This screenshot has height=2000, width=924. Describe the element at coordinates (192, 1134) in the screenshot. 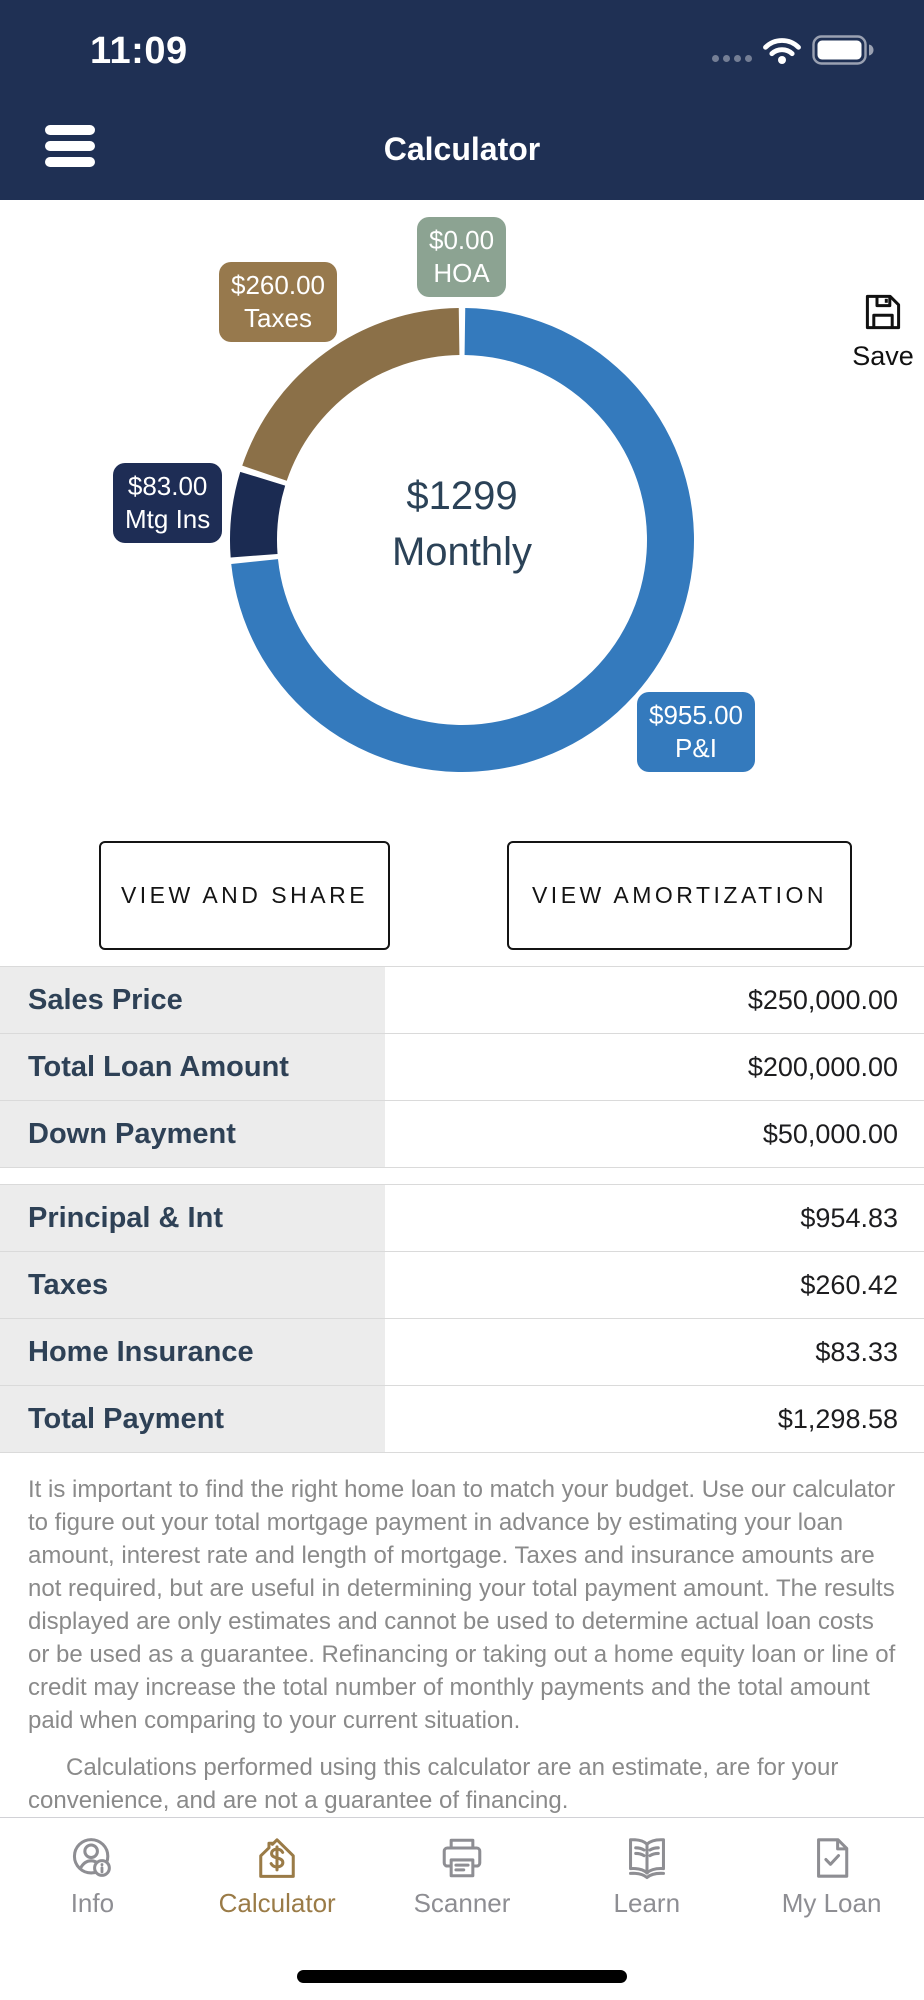

I see `row-label: Down Payment` at that location.